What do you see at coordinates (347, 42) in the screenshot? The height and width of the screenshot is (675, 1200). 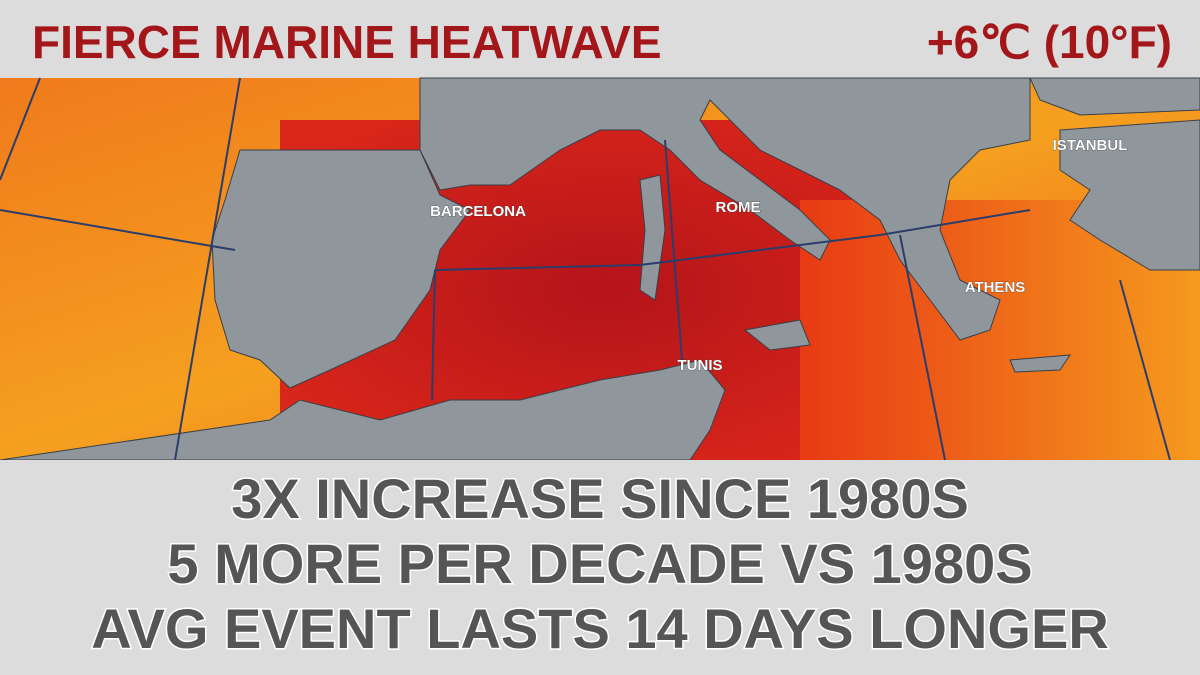 I see `title: FIERCE MARINE HEATWAVE` at bounding box center [347, 42].